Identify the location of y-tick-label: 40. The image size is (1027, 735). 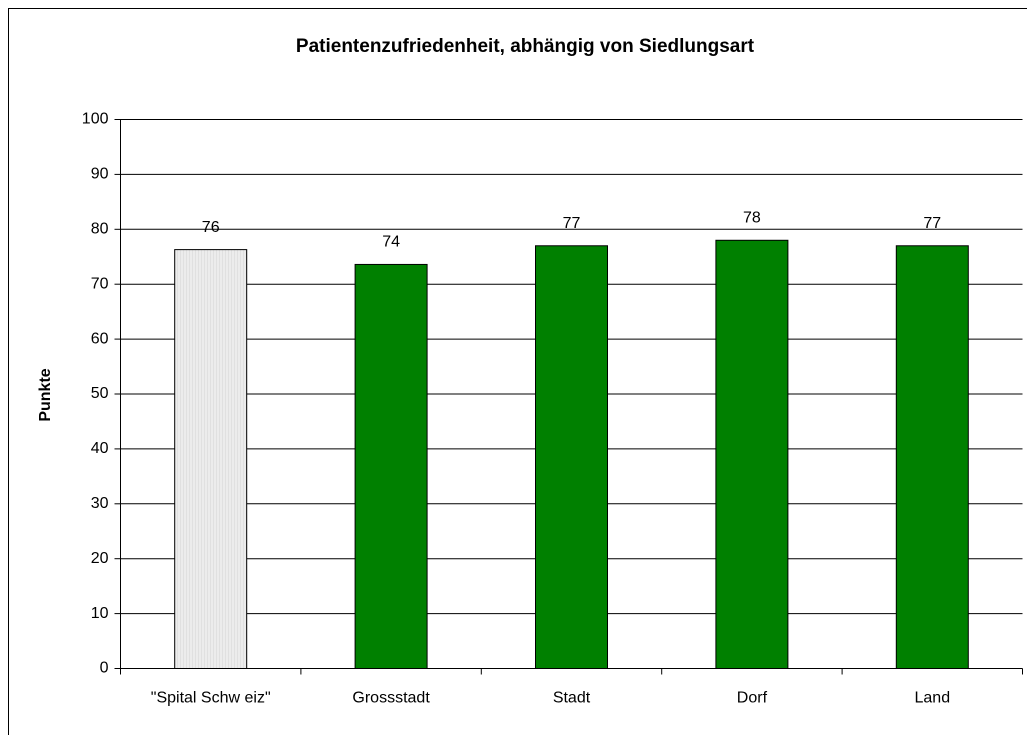
(100, 448).